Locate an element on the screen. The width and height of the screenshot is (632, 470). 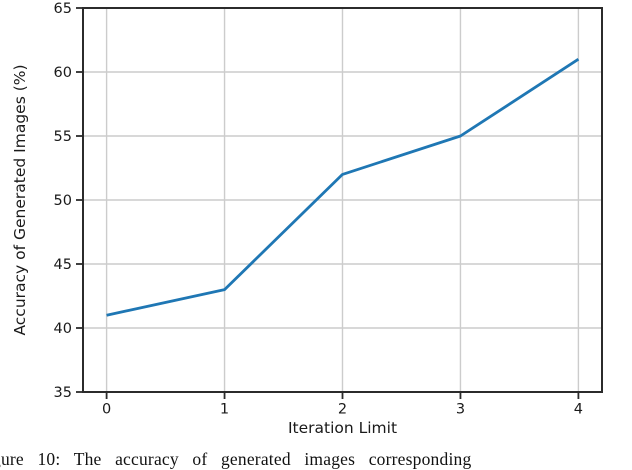
x-tick-label: 3 is located at coordinates (460, 410).